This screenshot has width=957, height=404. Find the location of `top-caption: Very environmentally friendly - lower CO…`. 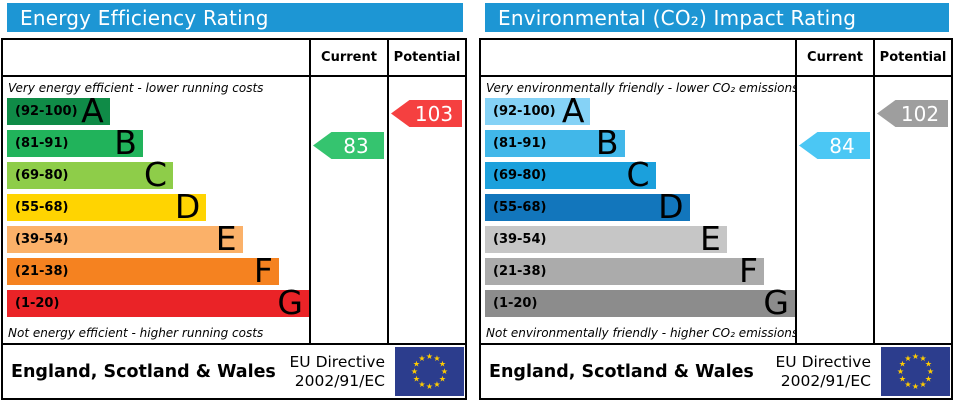

top-caption: Very environmentally friendly - lower CO… is located at coordinates (640, 87).